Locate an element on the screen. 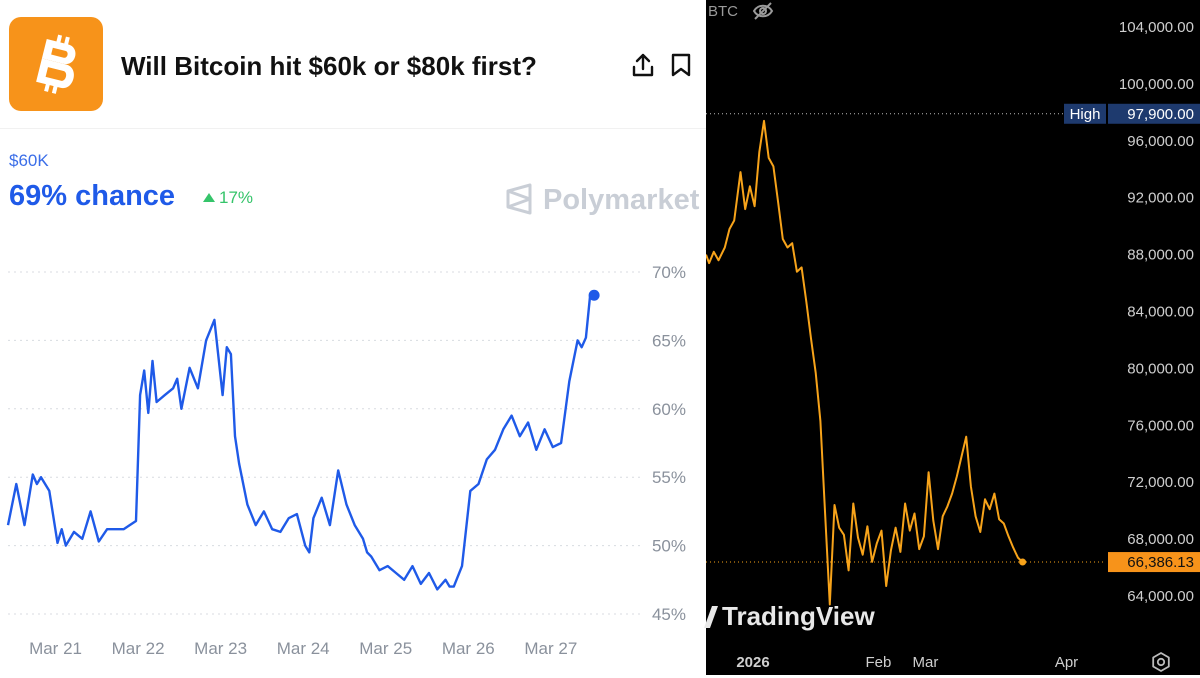 The height and width of the screenshot is (678, 1200). y-tick-label: 64,000.00 is located at coordinates (1160, 596).